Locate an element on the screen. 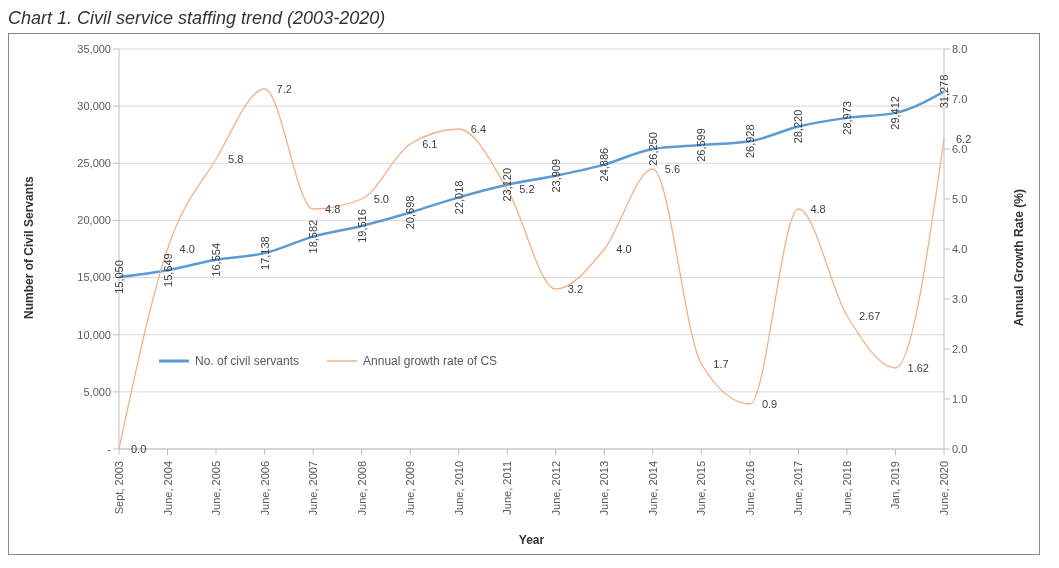 The image size is (1059, 568). data-label: 28,220 is located at coordinates (798, 126).